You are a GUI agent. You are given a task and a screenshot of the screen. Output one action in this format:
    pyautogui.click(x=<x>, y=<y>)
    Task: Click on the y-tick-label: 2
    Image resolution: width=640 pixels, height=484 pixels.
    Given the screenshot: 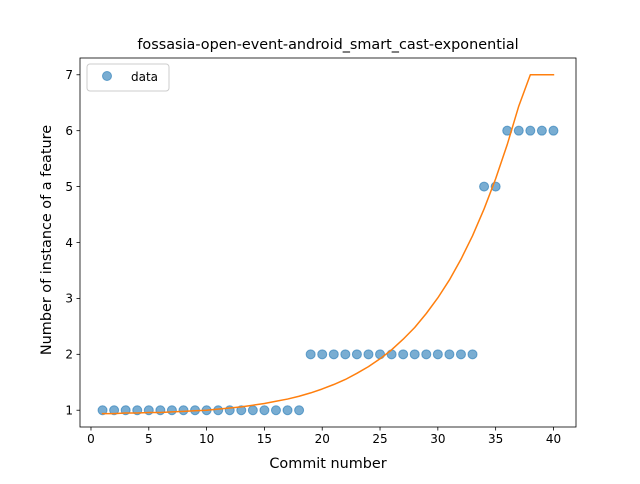 What is the action you would take?
    pyautogui.click(x=69, y=355)
    